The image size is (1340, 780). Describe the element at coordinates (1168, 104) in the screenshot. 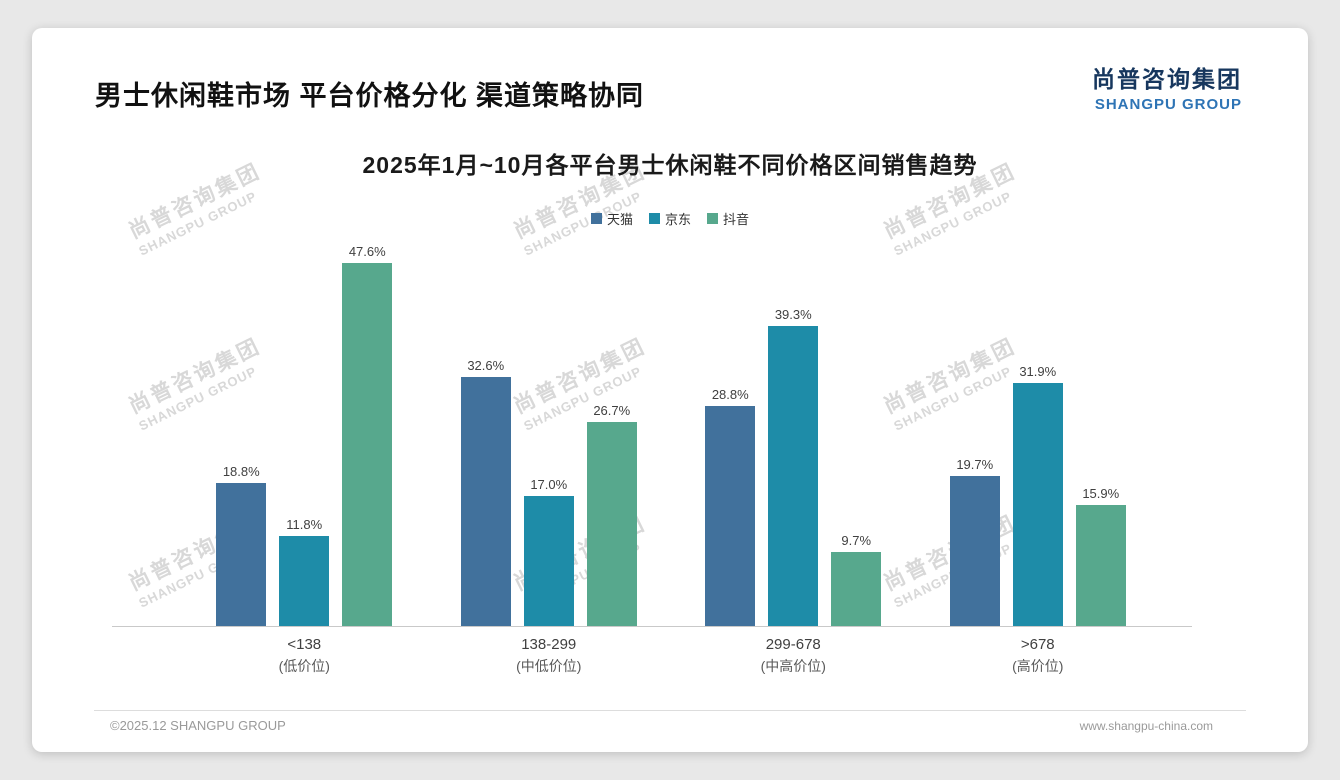

I see `logo-english-name: SHANGPU GROUP` at that location.